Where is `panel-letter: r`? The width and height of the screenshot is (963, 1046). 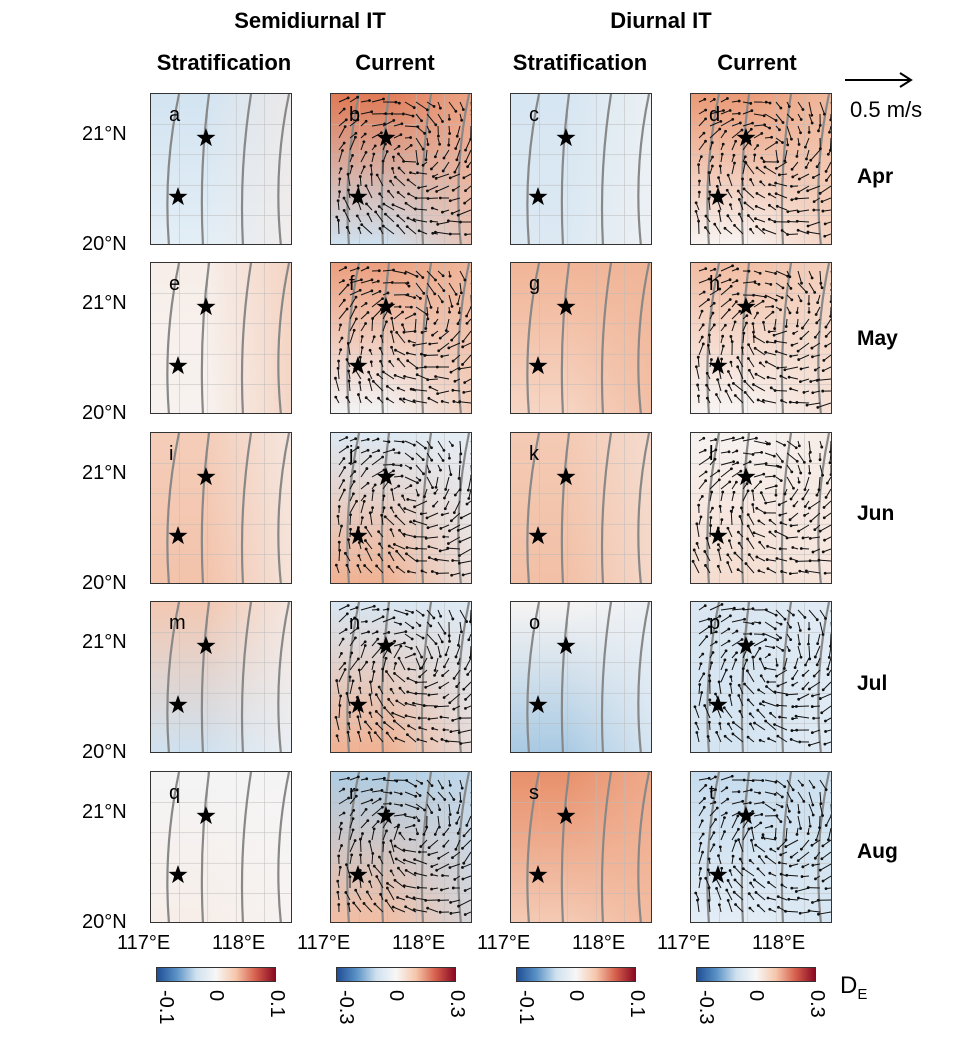
panel-letter: r is located at coordinates (352, 793).